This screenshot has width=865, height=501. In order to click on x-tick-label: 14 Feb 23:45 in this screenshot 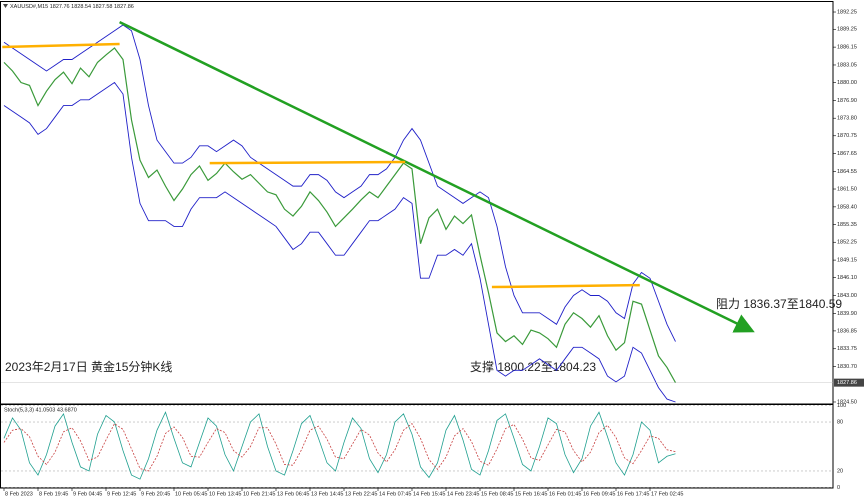, I will do `click(463, 494)`.